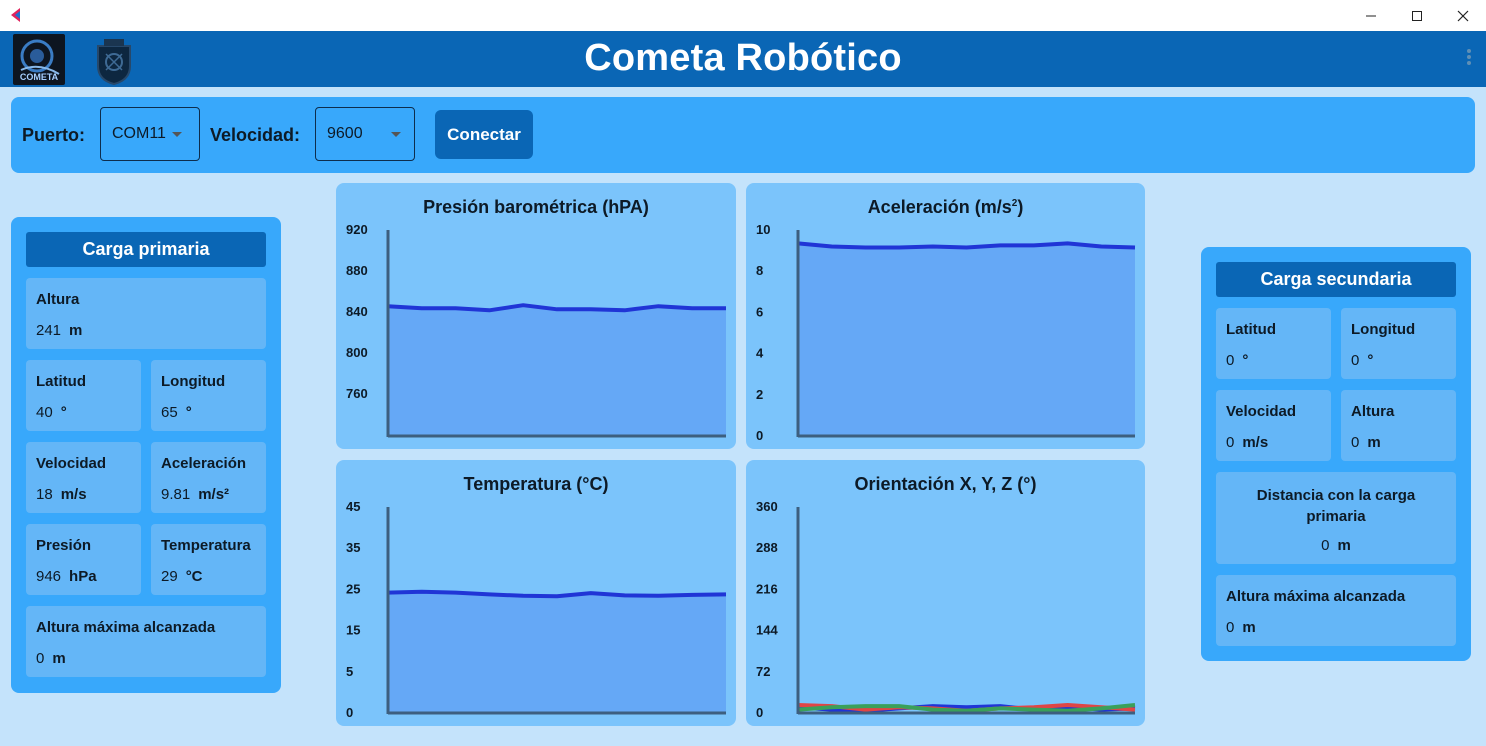  What do you see at coordinates (353, 506) in the screenshot?
I see `y-tick-label: 45` at bounding box center [353, 506].